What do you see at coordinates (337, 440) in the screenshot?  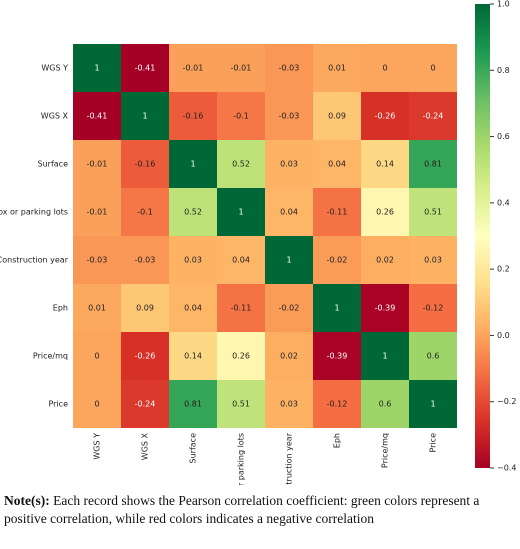 I see `x-tick-label: Eph` at bounding box center [337, 440].